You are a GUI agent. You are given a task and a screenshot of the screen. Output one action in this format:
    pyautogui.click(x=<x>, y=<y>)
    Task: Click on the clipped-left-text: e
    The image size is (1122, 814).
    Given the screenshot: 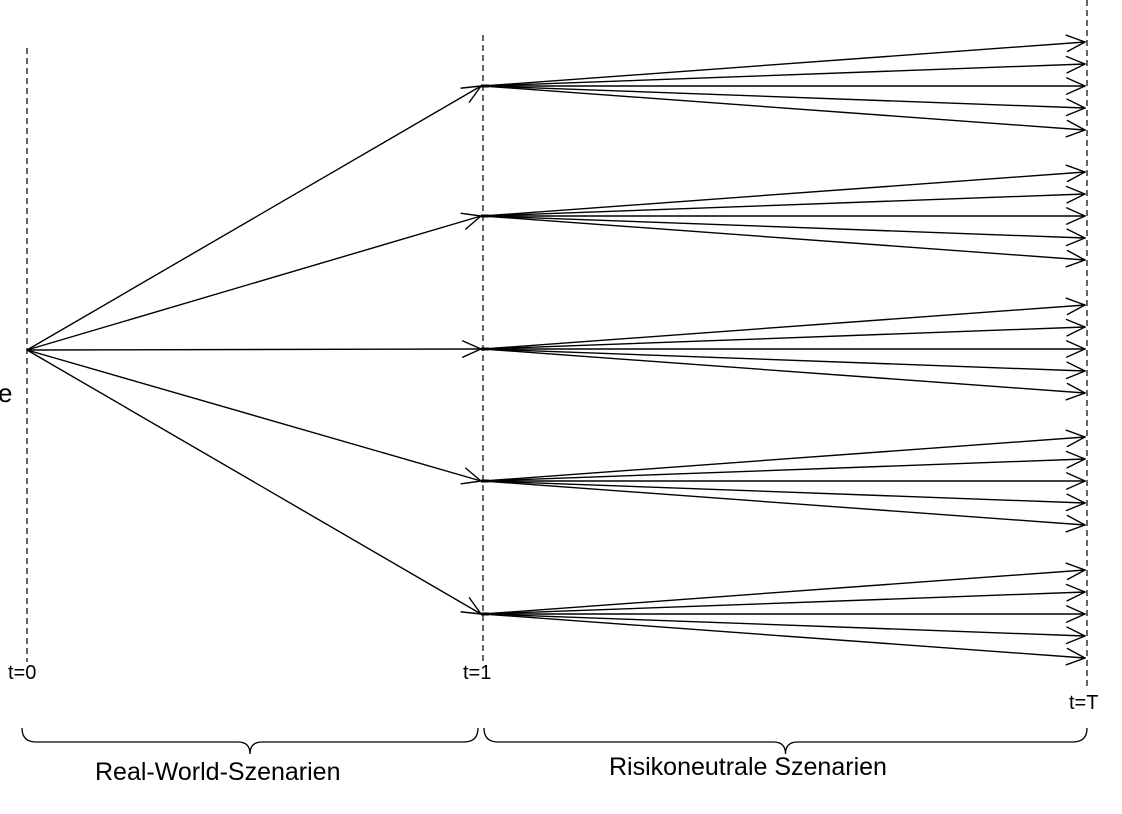 What is the action you would take?
    pyautogui.click(x=6, y=393)
    